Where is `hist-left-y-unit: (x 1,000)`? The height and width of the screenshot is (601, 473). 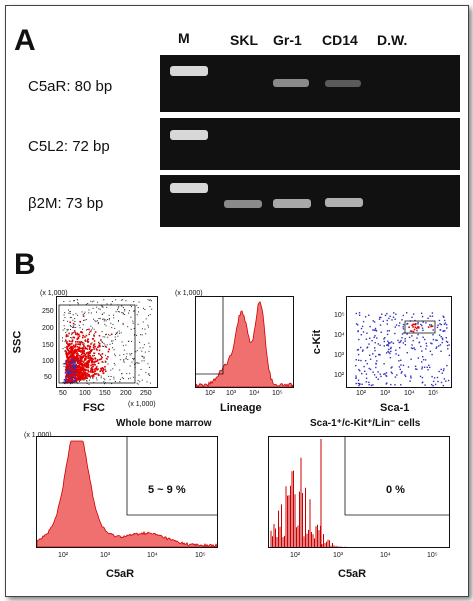 hist-left-y-unit: (x 1,000) is located at coordinates (38, 435).